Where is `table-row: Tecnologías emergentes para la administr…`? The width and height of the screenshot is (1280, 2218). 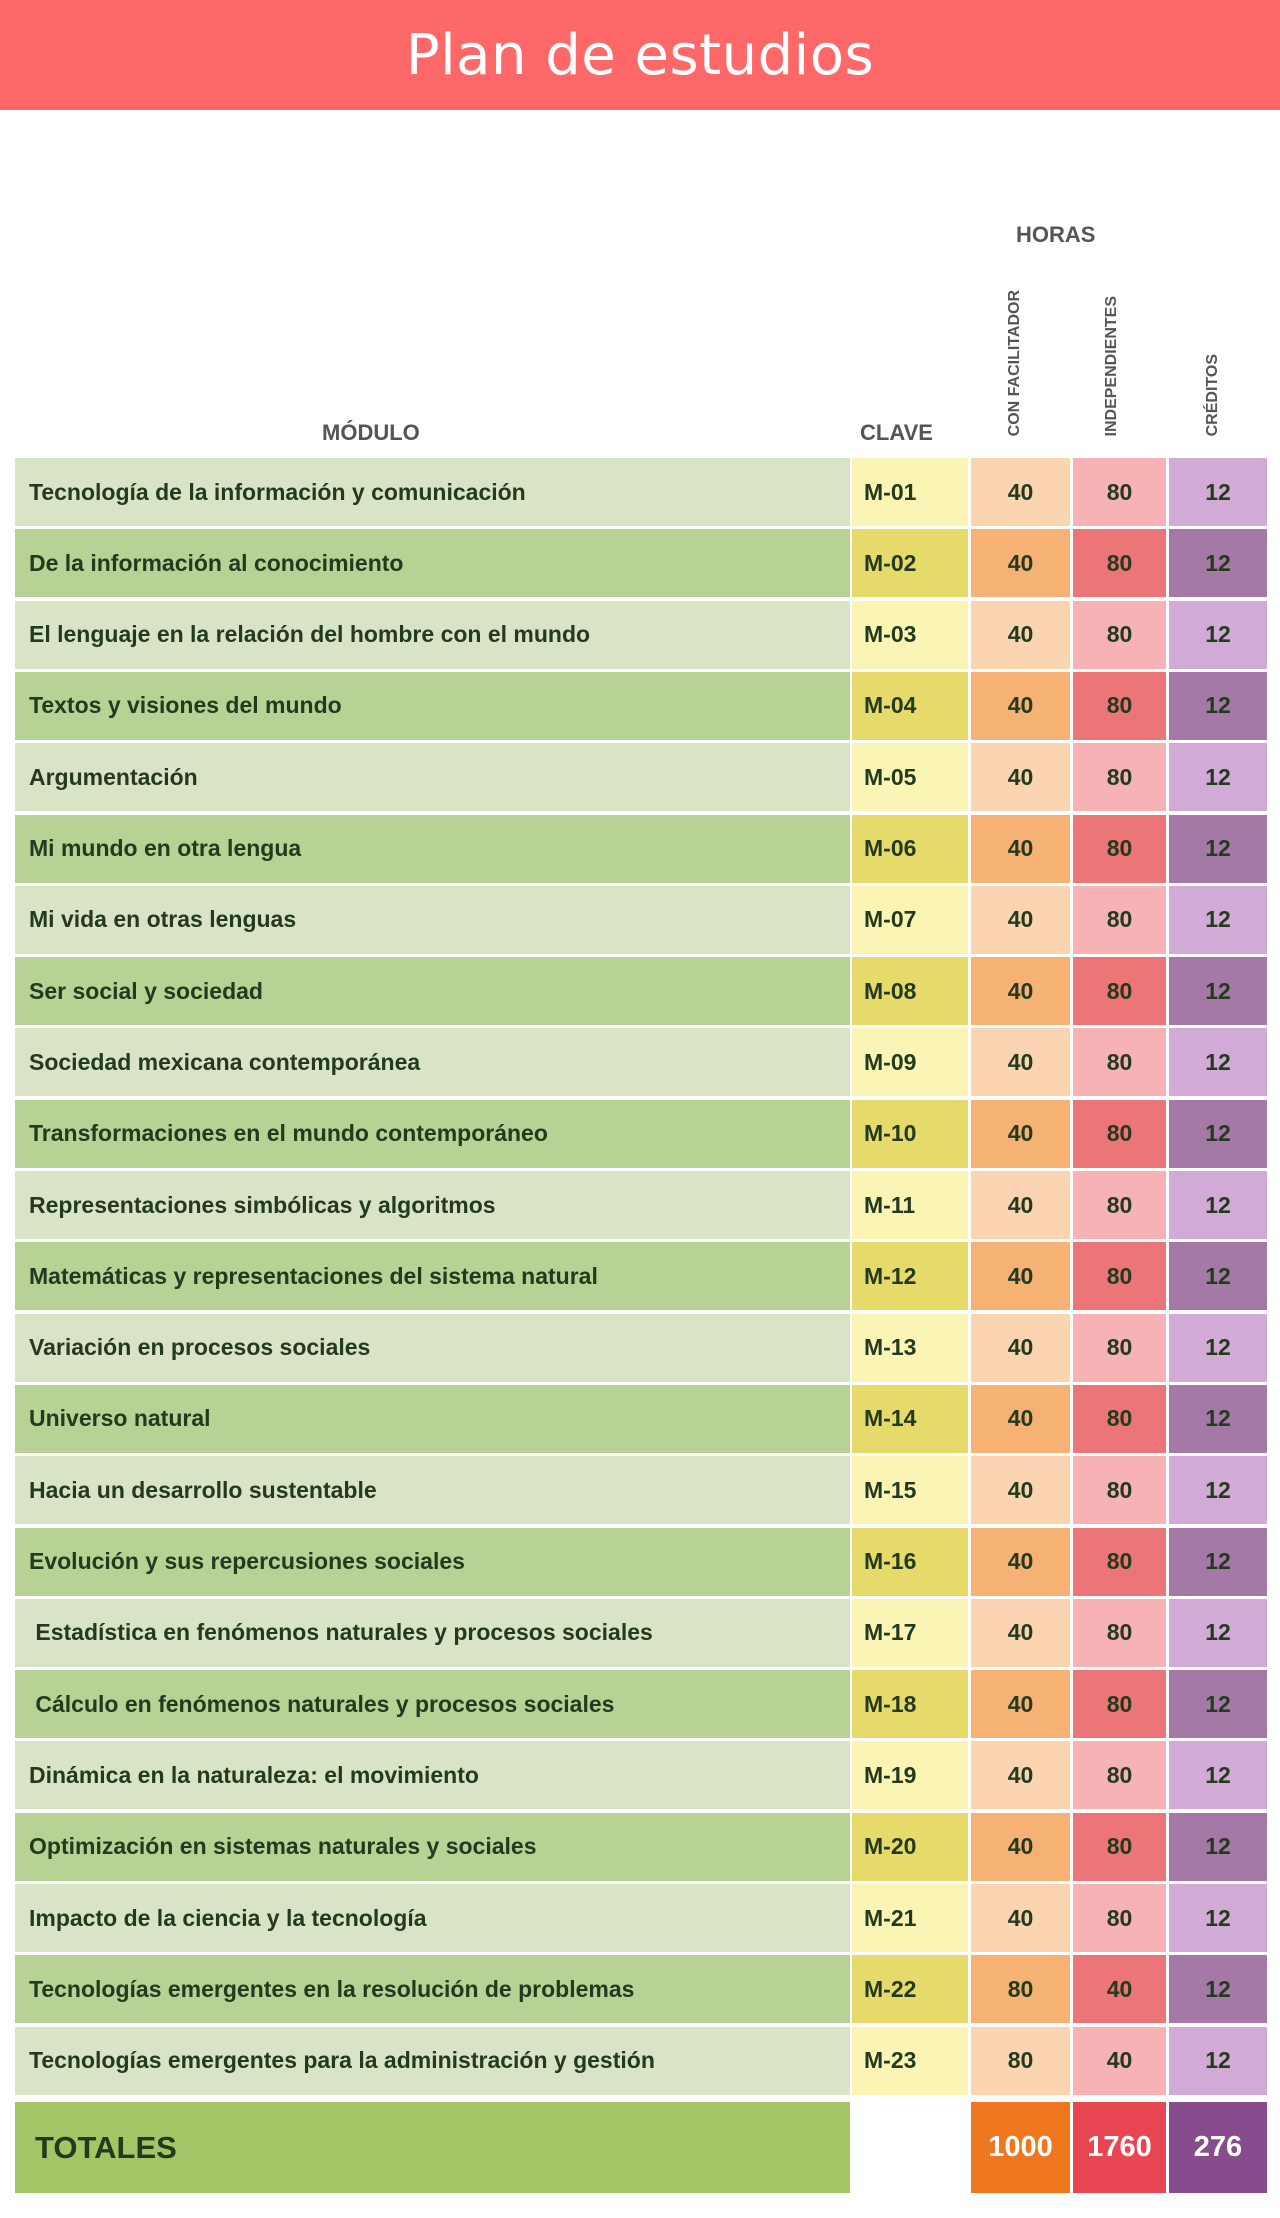 table-row: Tecnologías emergentes para la administr… is located at coordinates (640, 2060).